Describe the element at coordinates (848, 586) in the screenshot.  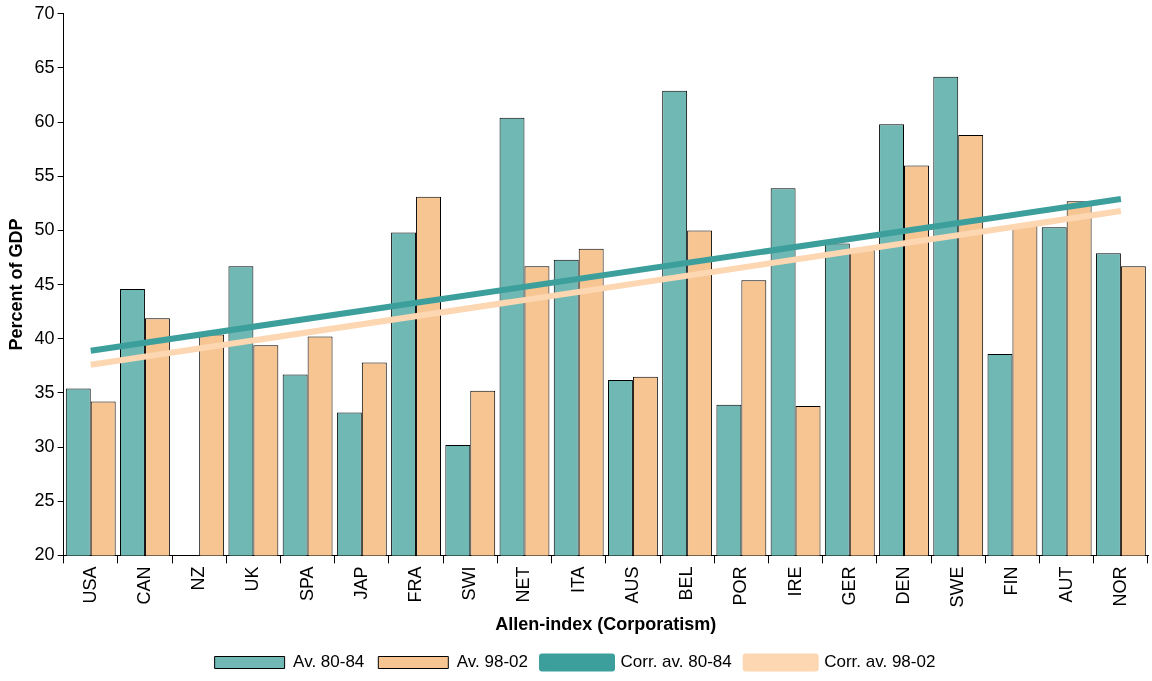
I see `x-tick-label: GER` at that location.